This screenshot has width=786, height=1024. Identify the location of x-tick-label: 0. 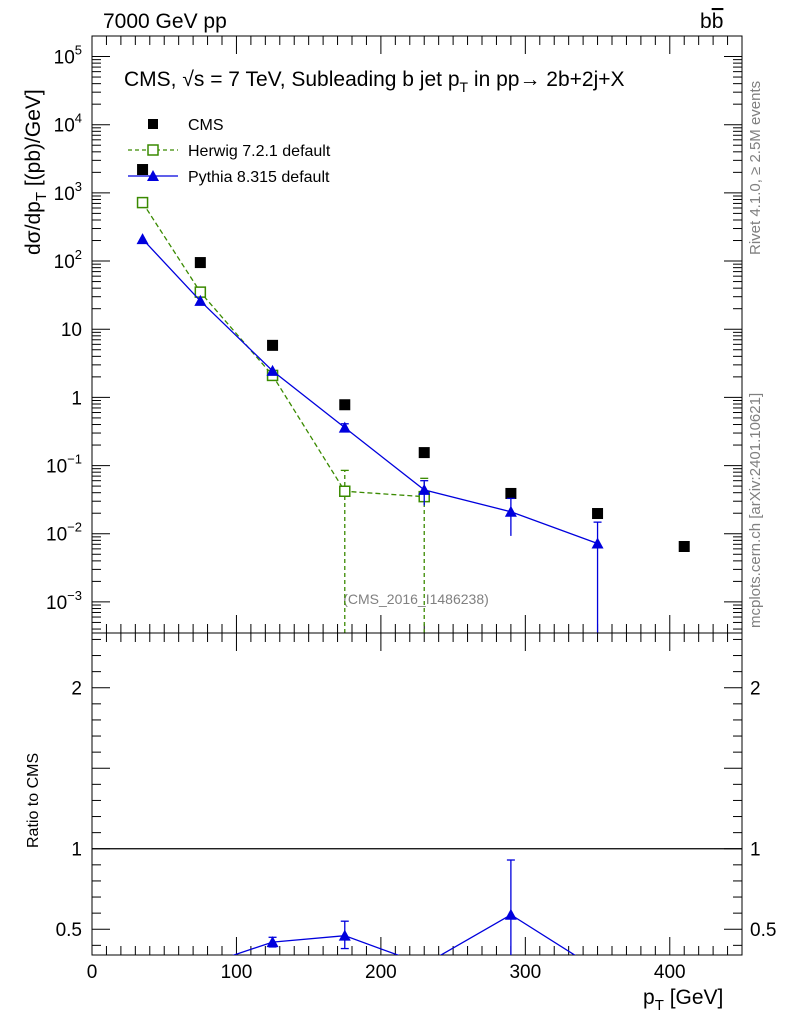
(92, 972).